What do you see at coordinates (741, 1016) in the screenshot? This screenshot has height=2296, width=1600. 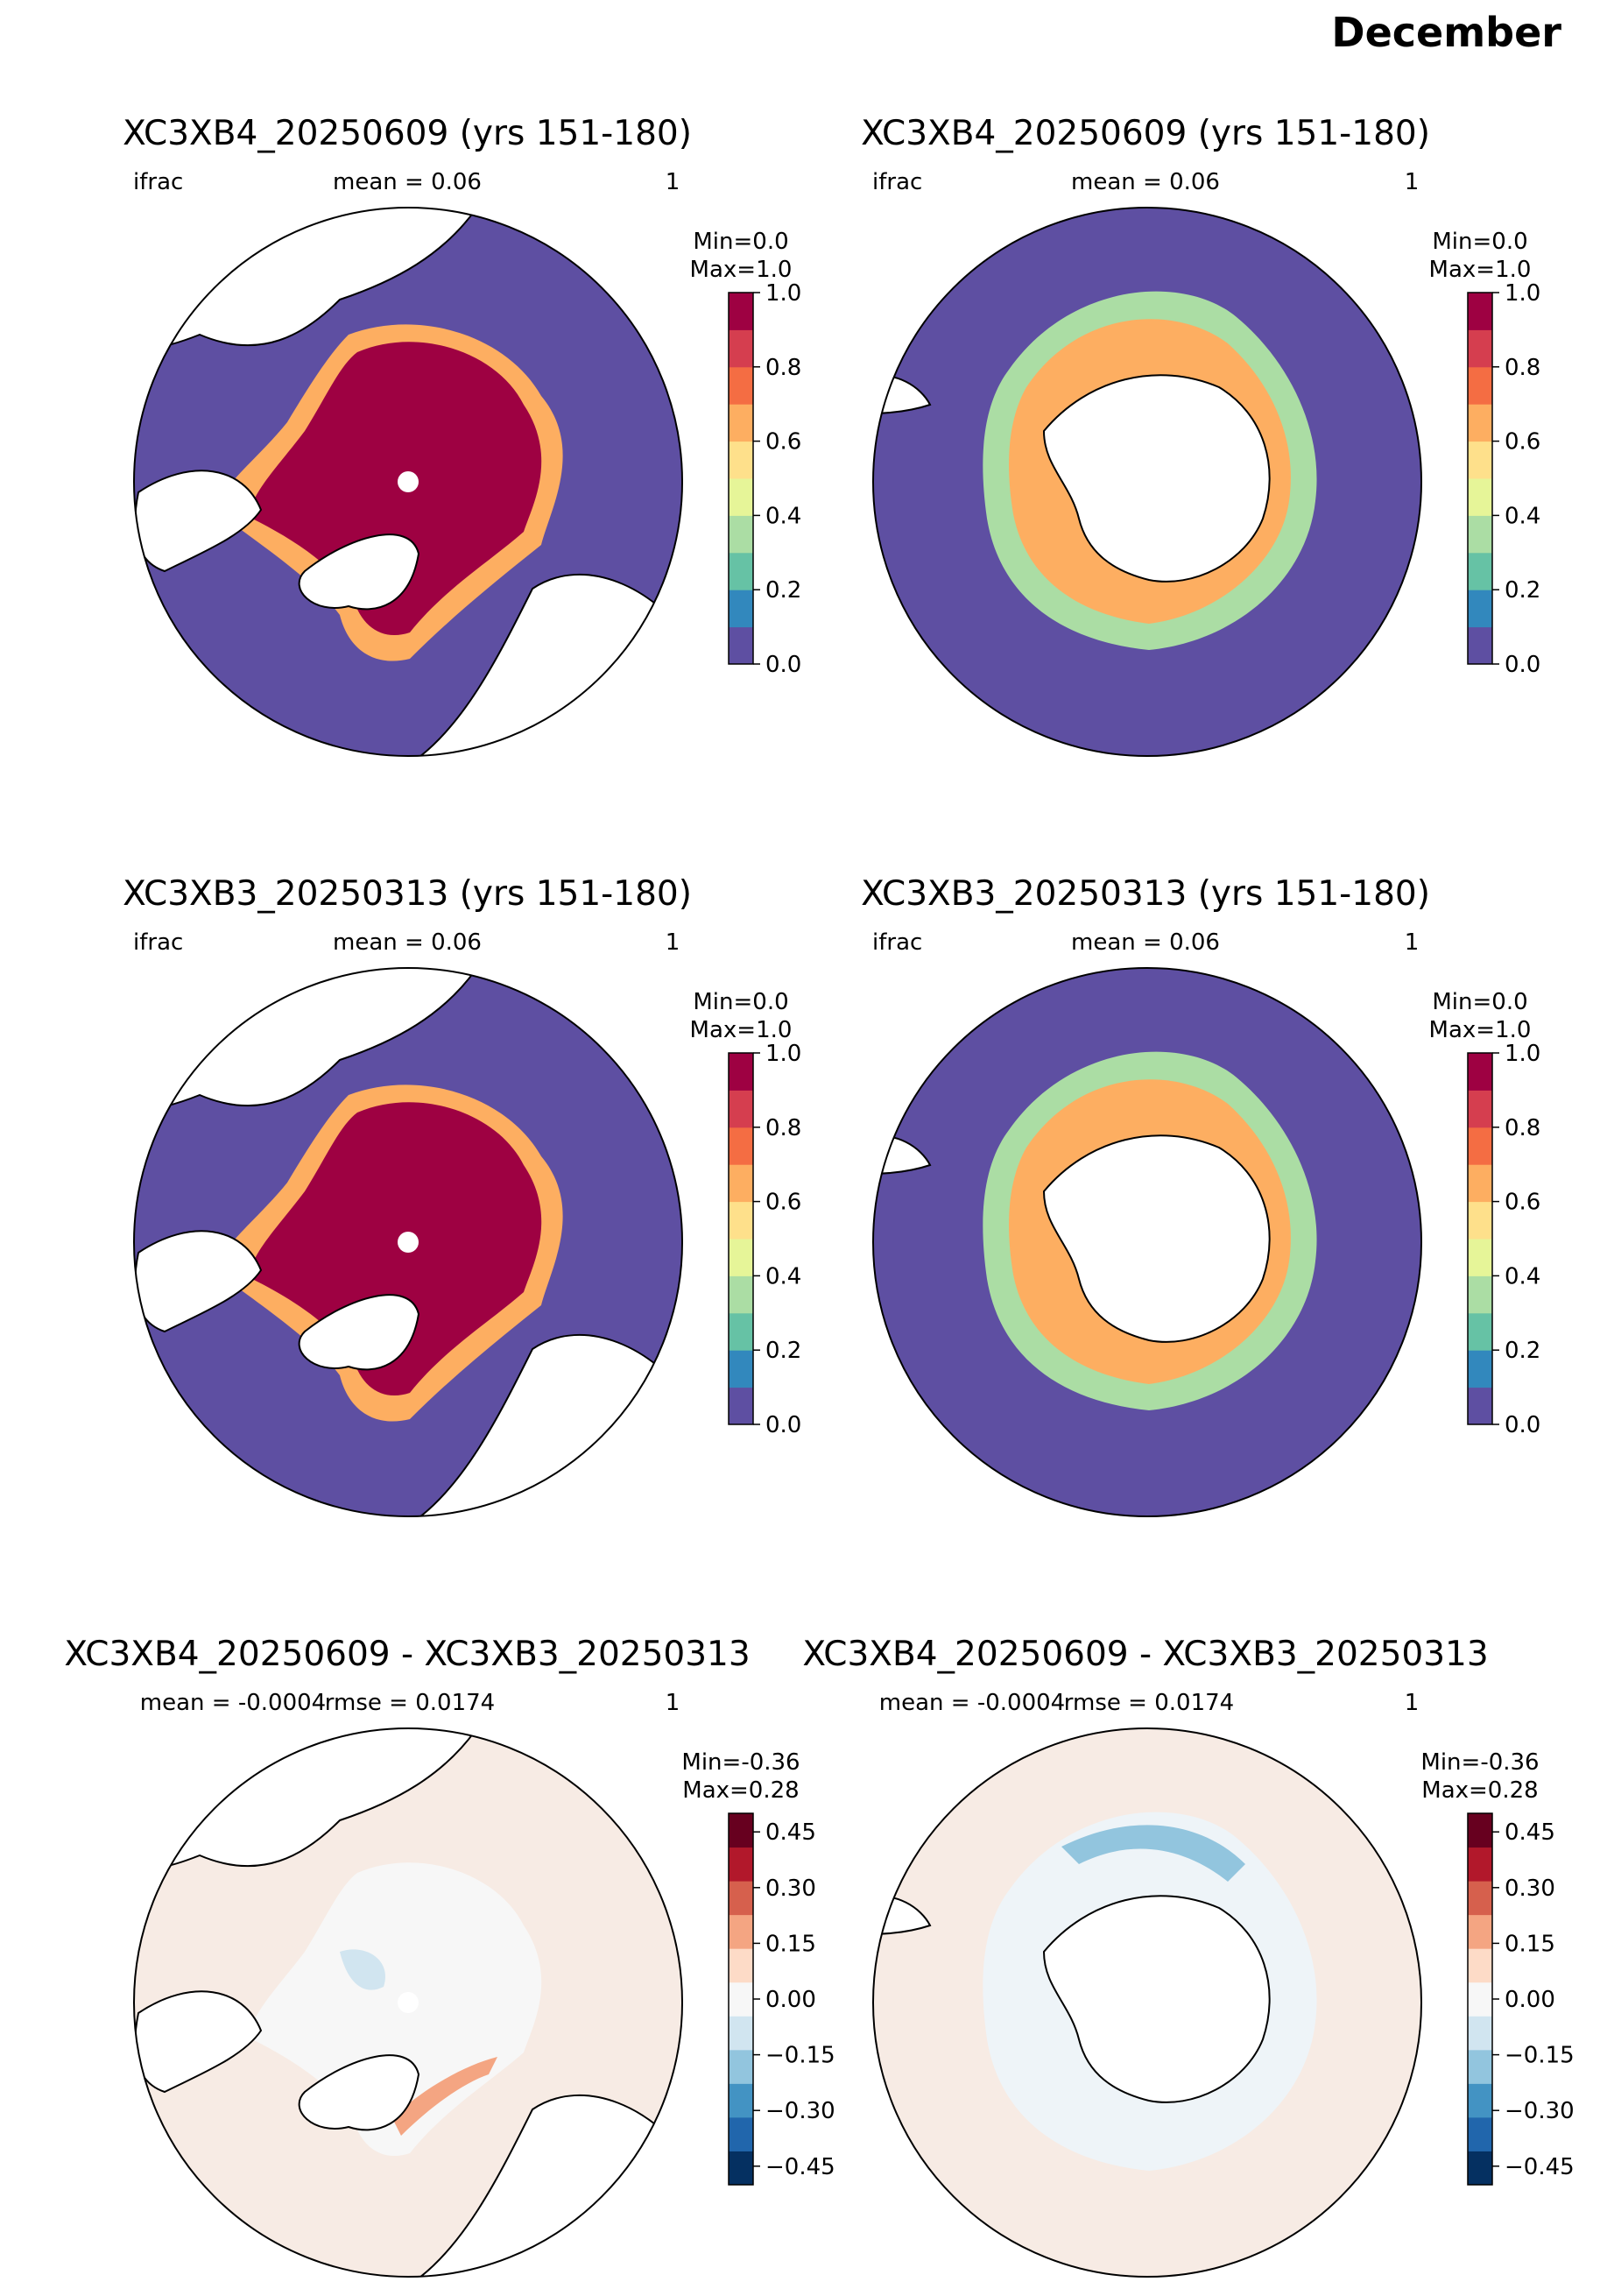 I see `minmax-nh-b3: Min=0.0 Max=1.0` at bounding box center [741, 1016].